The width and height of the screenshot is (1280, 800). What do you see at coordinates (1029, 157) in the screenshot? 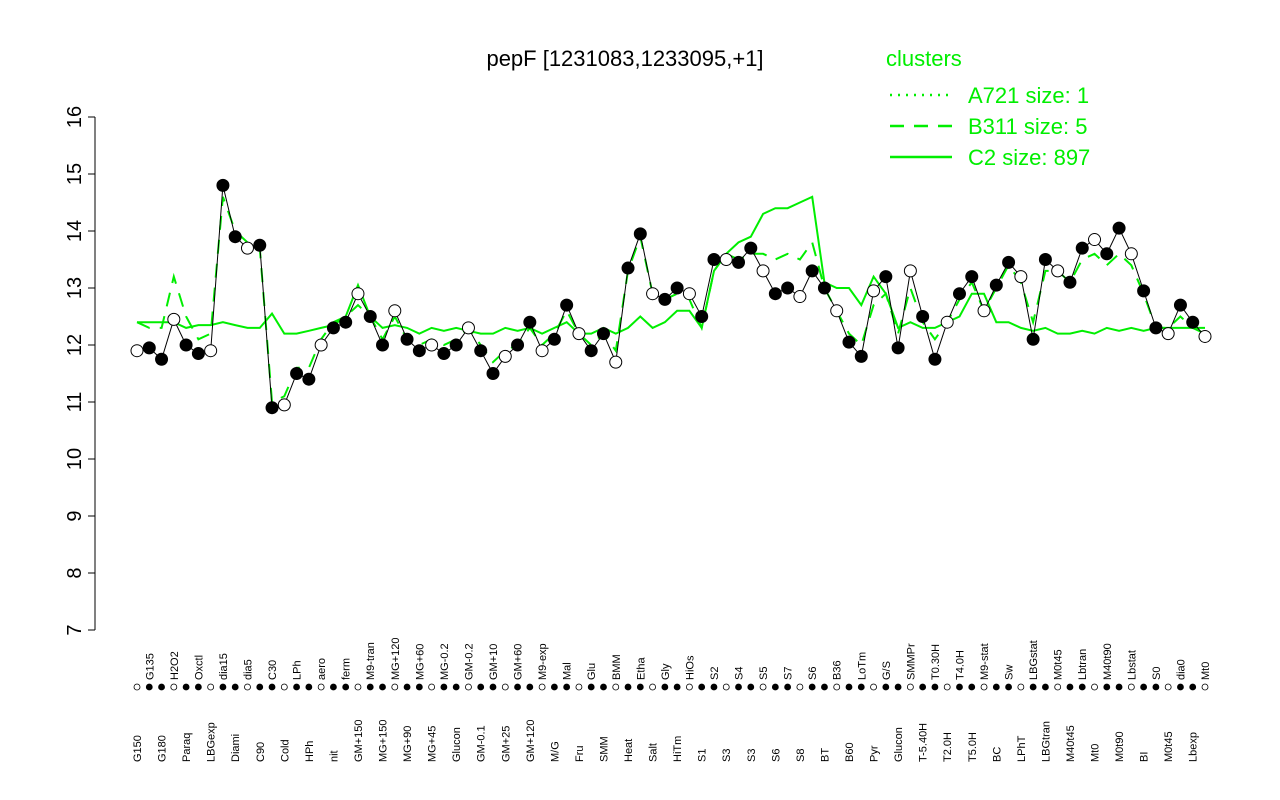
I see `legend-label: C2 size: 897` at bounding box center [1029, 157].